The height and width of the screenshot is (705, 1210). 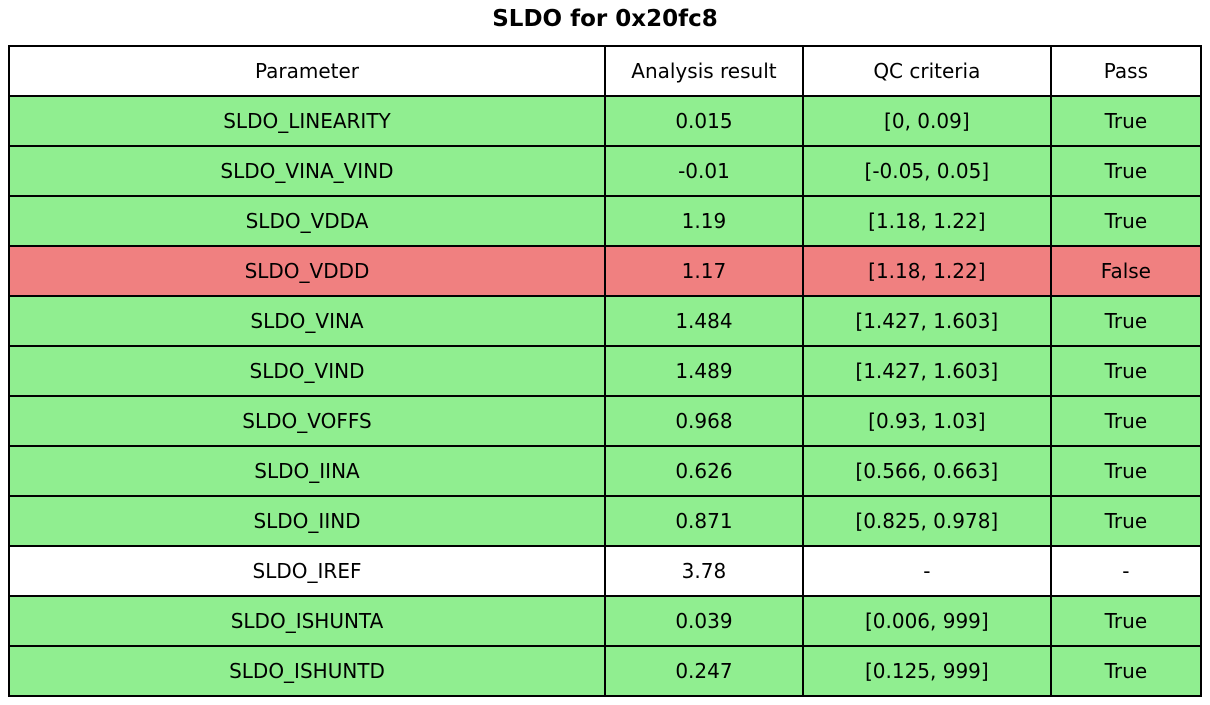 I want to click on table-row: SLDO_ISHUNTA 0.039 [0.006, 999] True, so click(x=605, y=621).